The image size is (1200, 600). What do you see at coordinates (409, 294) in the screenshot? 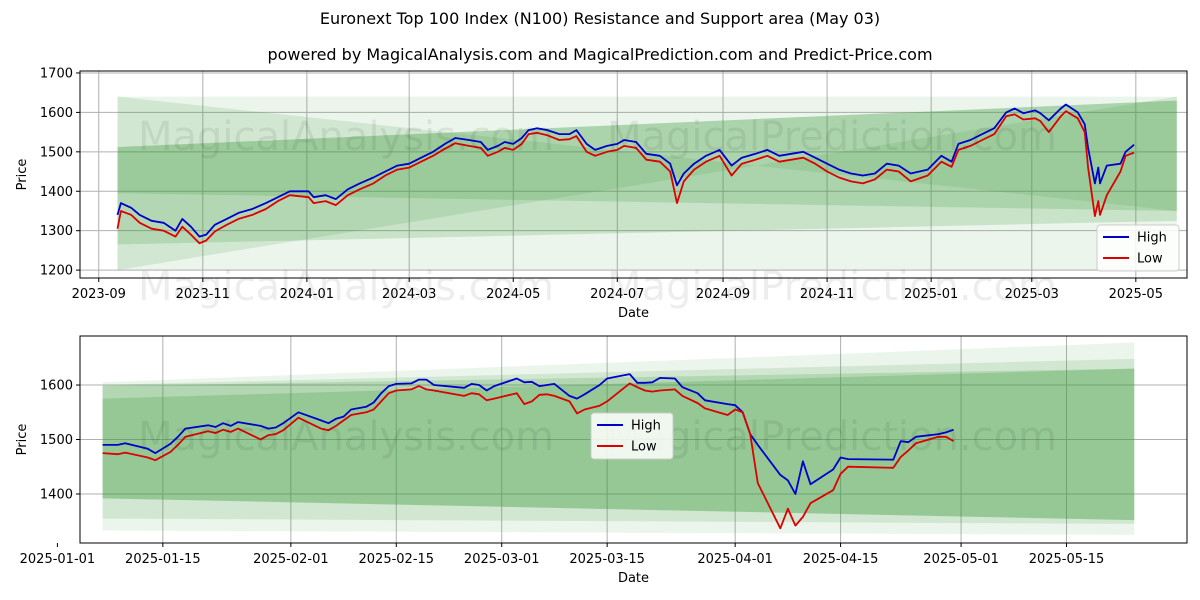
I see `x-tick-label: 2024-03` at bounding box center [409, 294].